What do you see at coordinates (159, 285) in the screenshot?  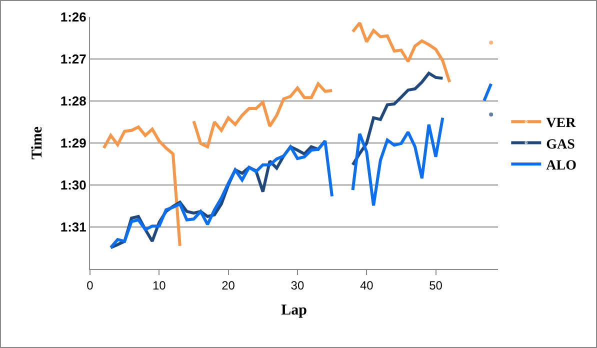 I see `x-tick-label: 10` at bounding box center [159, 285].